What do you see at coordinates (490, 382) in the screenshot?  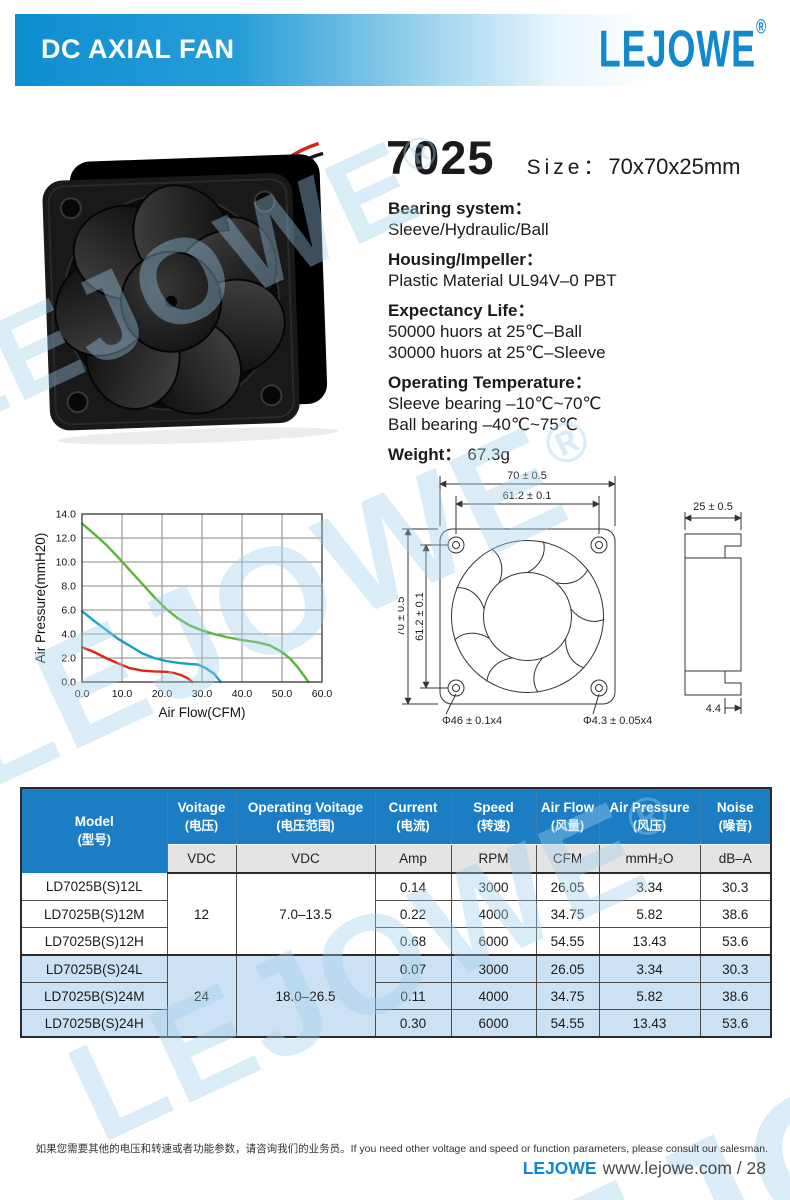 I see `spec-label: Operating Temperature：` at bounding box center [490, 382].